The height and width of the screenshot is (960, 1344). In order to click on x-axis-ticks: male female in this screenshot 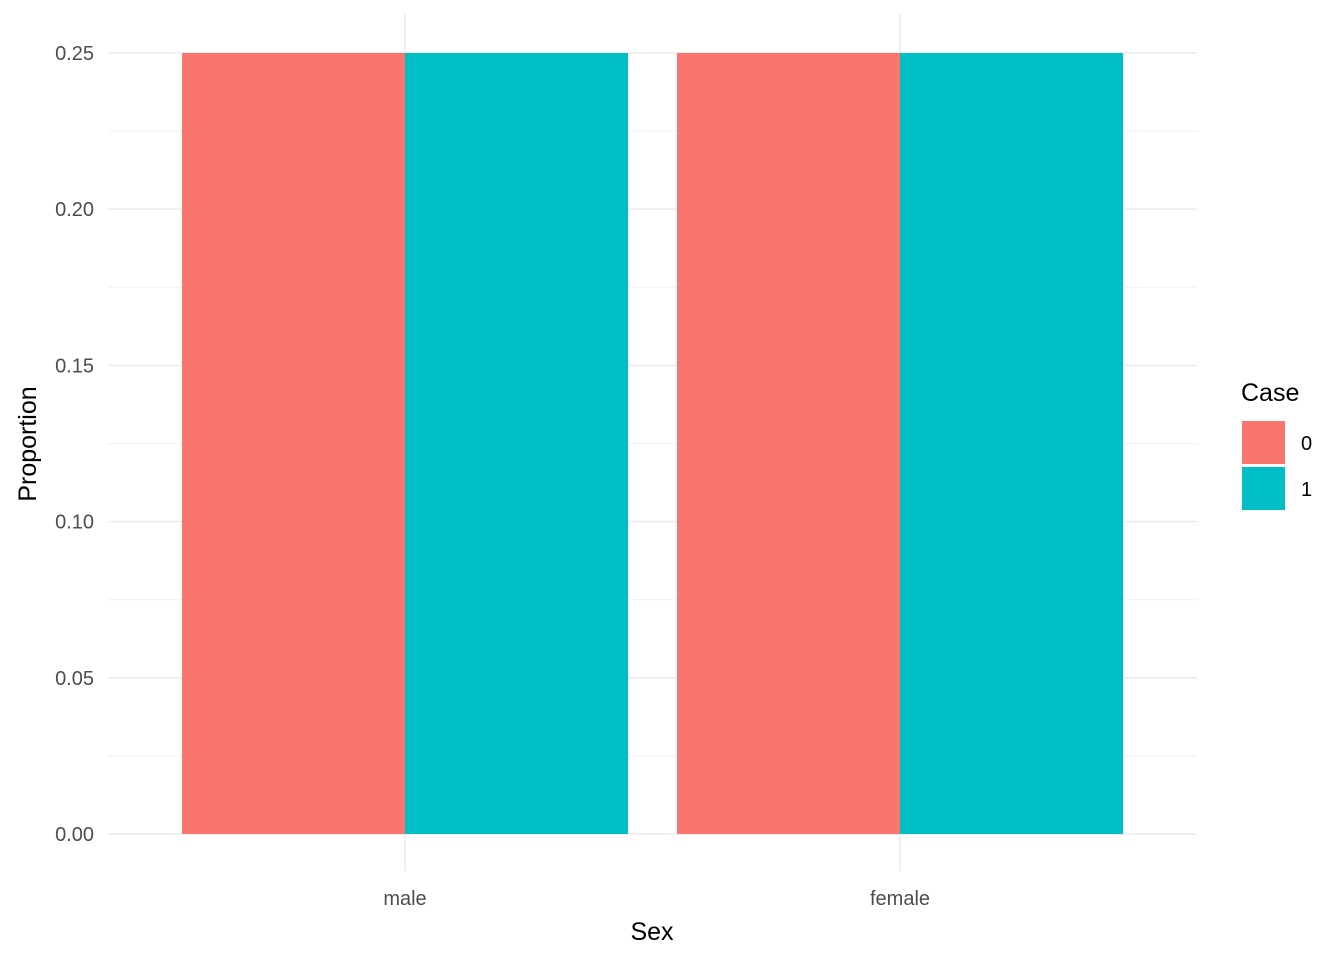, I will do `click(656, 899)`.